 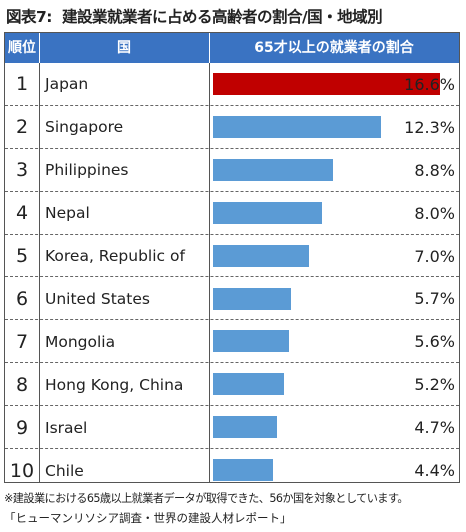 I want to click on table-row: 4 Nepal 8.0%, so click(x=232, y=213).